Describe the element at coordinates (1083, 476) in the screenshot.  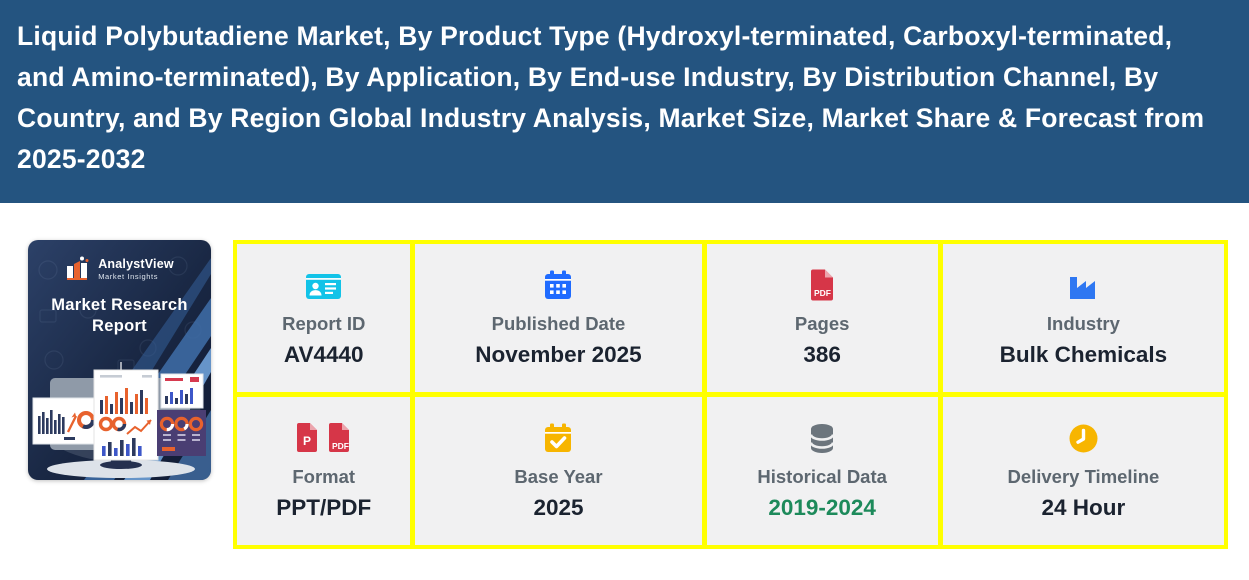
I see `cell-label: Delivery Timeline` at that location.